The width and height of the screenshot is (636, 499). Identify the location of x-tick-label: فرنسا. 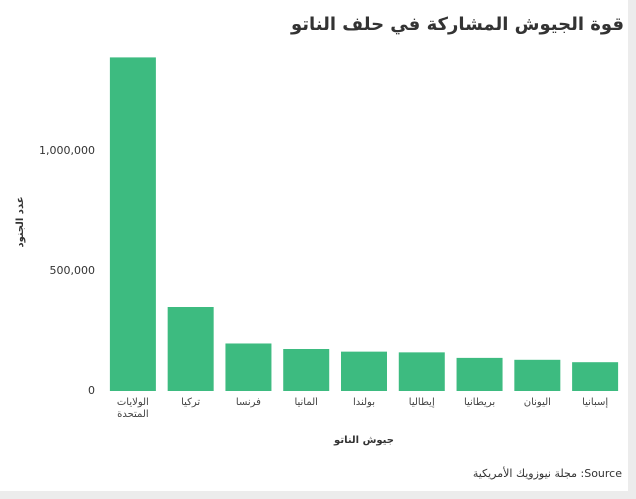
(248, 402).